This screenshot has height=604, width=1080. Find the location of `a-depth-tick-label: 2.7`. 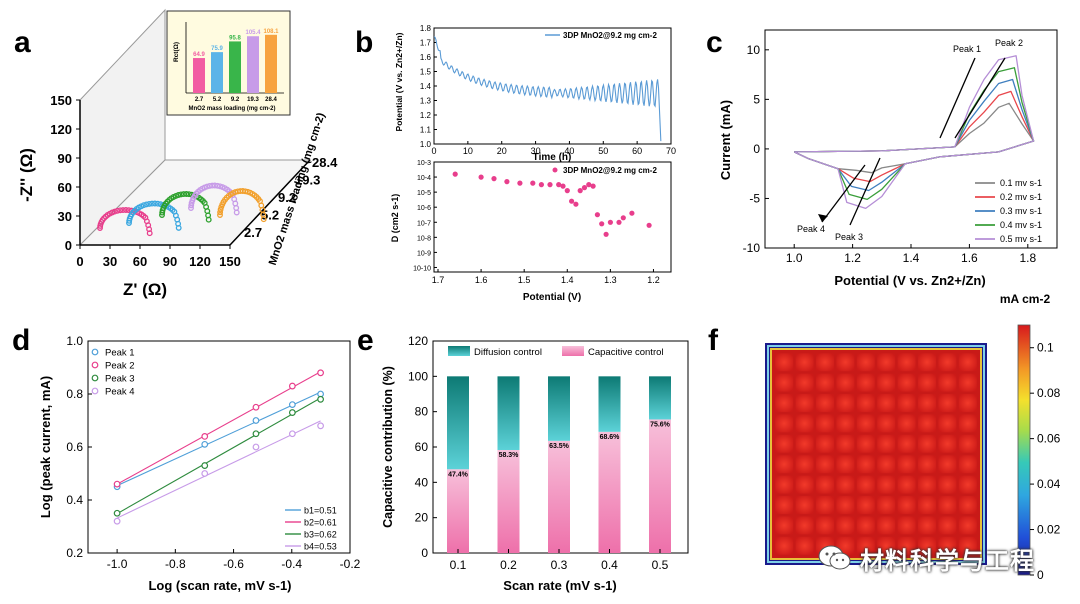

a-depth-tick-label: 2.7 is located at coordinates (253, 232).